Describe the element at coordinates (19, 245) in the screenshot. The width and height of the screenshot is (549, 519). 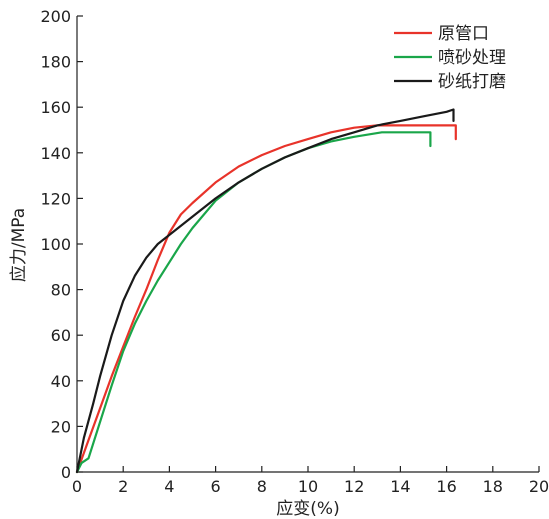
I see `y-axis-title: 应力/MPa` at that location.